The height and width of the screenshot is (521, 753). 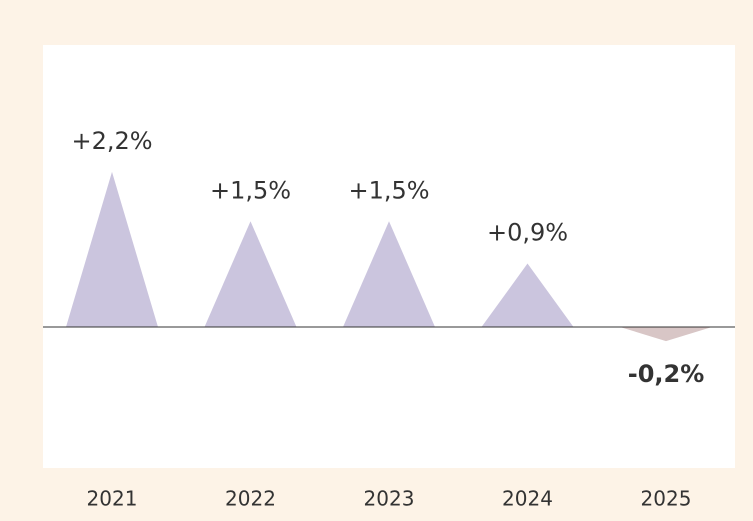 I want to click on x-tick-label: 2023, so click(x=389, y=499).